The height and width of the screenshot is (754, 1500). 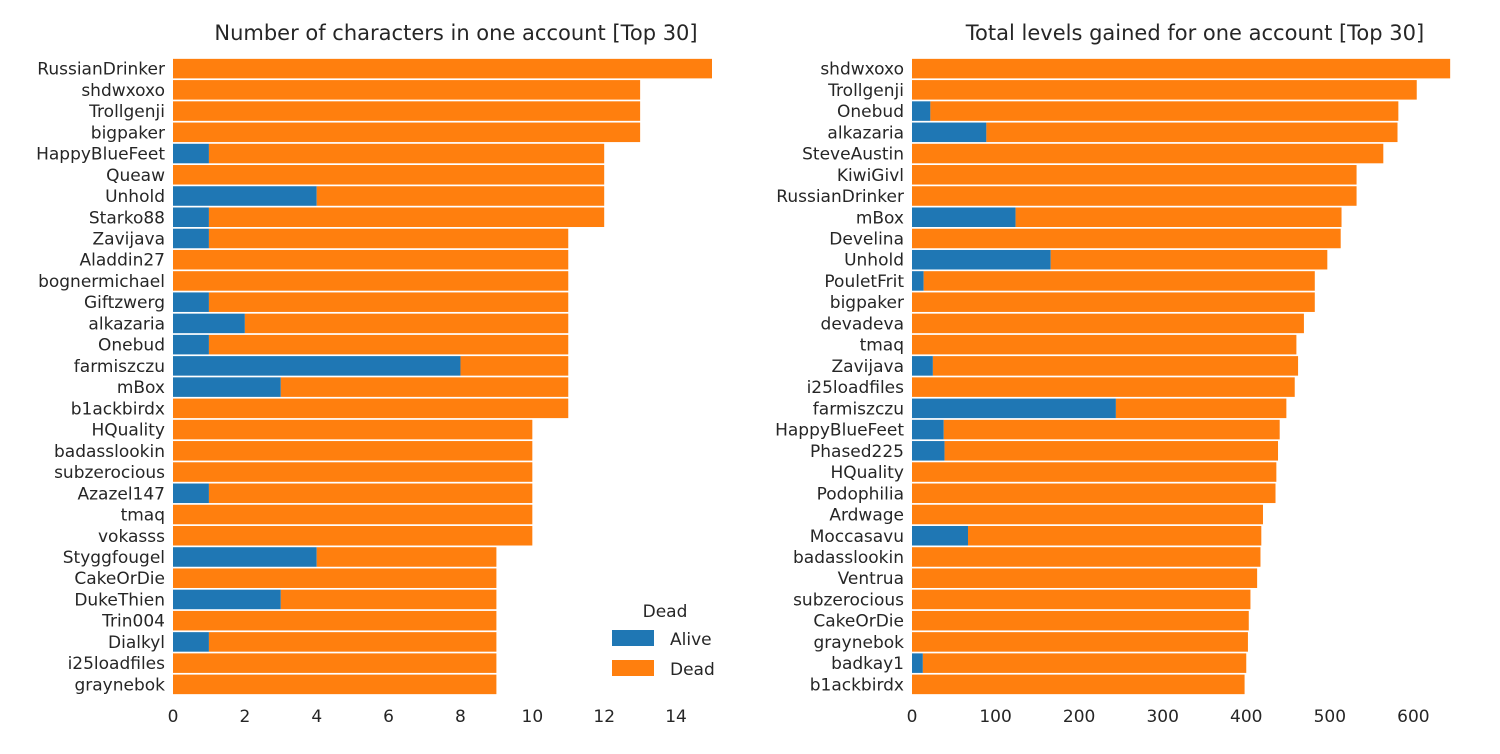 What do you see at coordinates (1134, 175) in the screenshot?
I see `bar-dead-KiwiGivl` at bounding box center [1134, 175].